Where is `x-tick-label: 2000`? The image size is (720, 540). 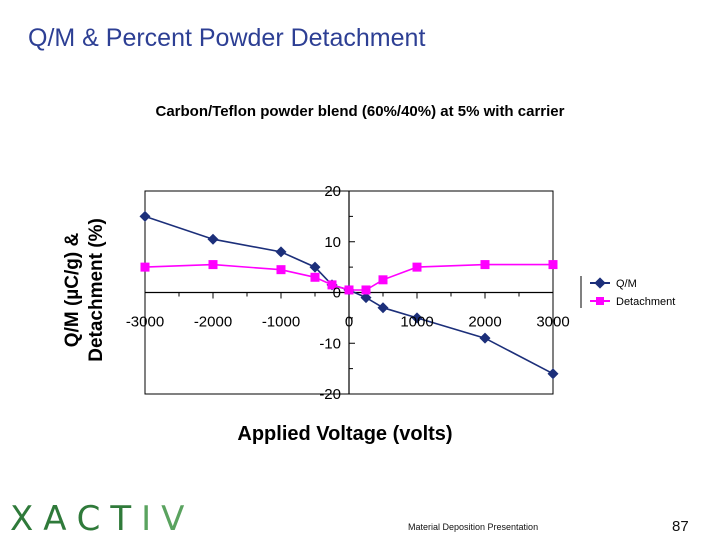
x-tick-label: 2000 is located at coordinates (484, 322).